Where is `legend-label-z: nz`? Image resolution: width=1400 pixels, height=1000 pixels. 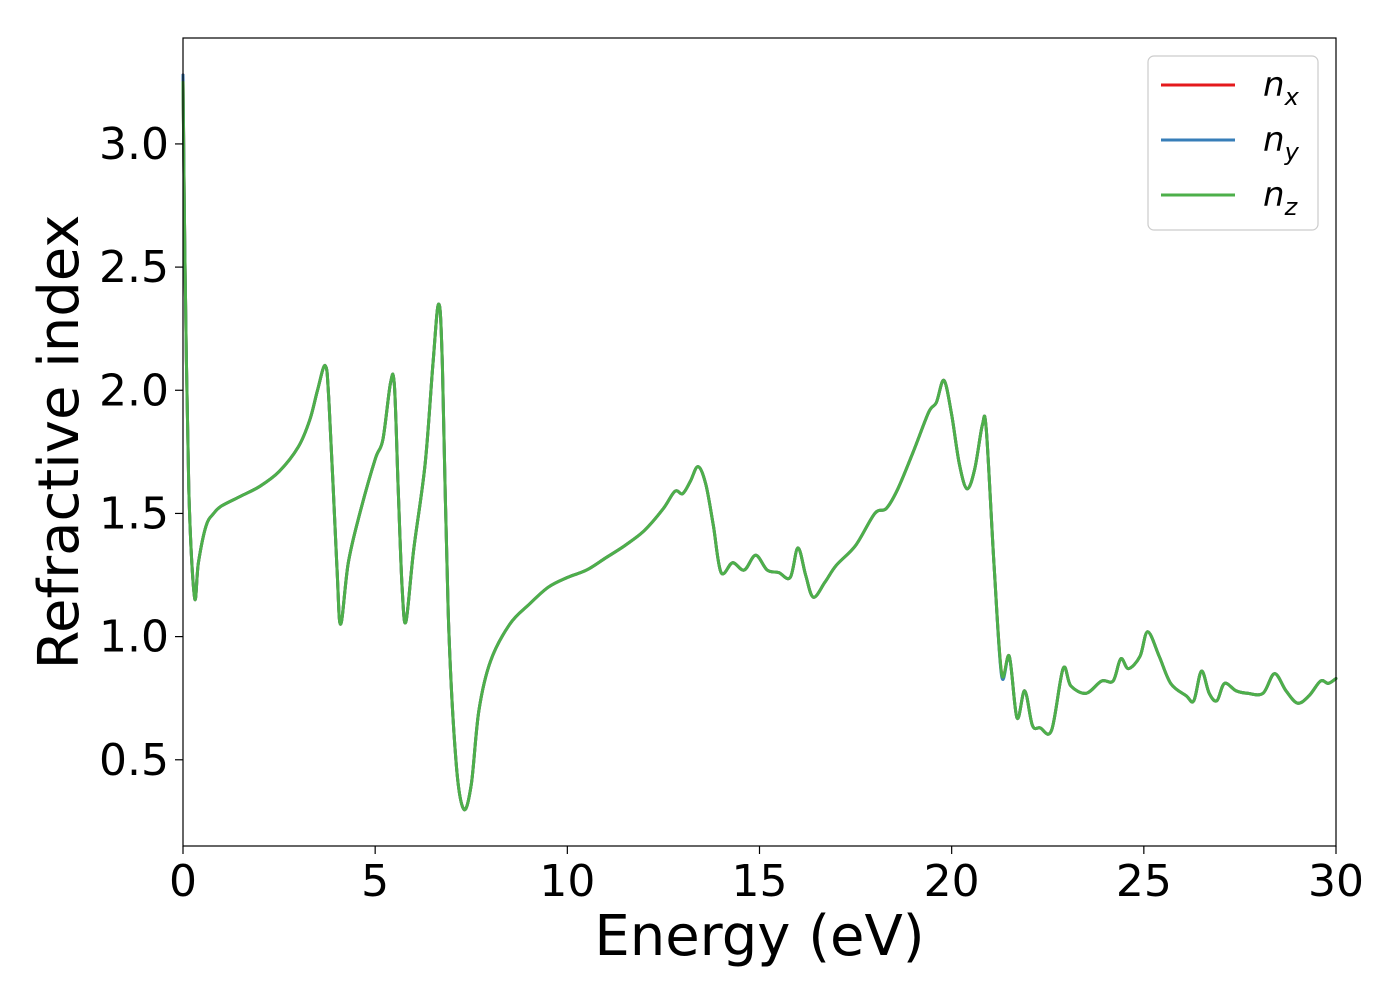
legend-label-z: nz is located at coordinates (1281, 198).